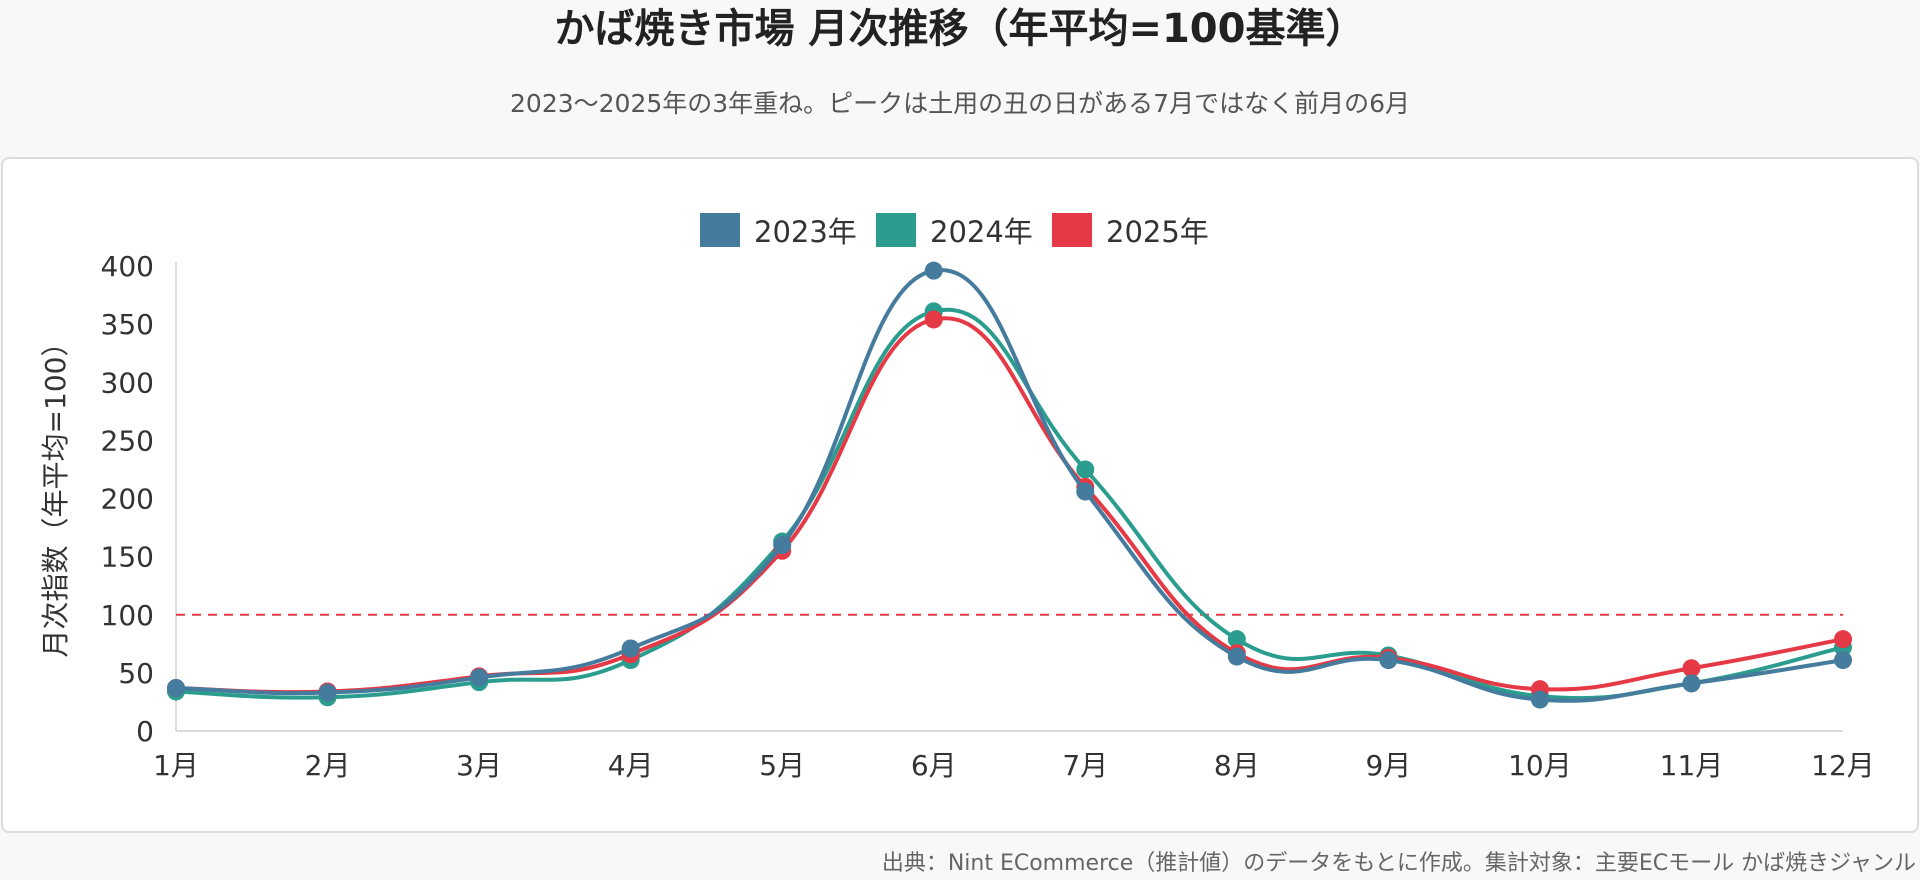  What do you see at coordinates (960, 29) in the screenshot?
I see `chart-title: かば焼き市場 月次推移（年平均=100基準）` at bounding box center [960, 29].